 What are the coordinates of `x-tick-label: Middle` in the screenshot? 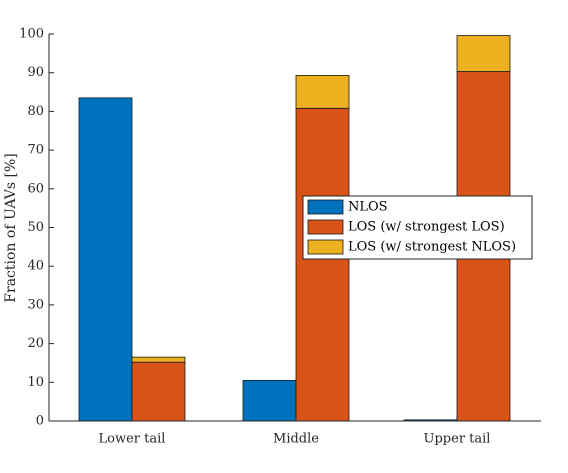 It's located at (296, 439).